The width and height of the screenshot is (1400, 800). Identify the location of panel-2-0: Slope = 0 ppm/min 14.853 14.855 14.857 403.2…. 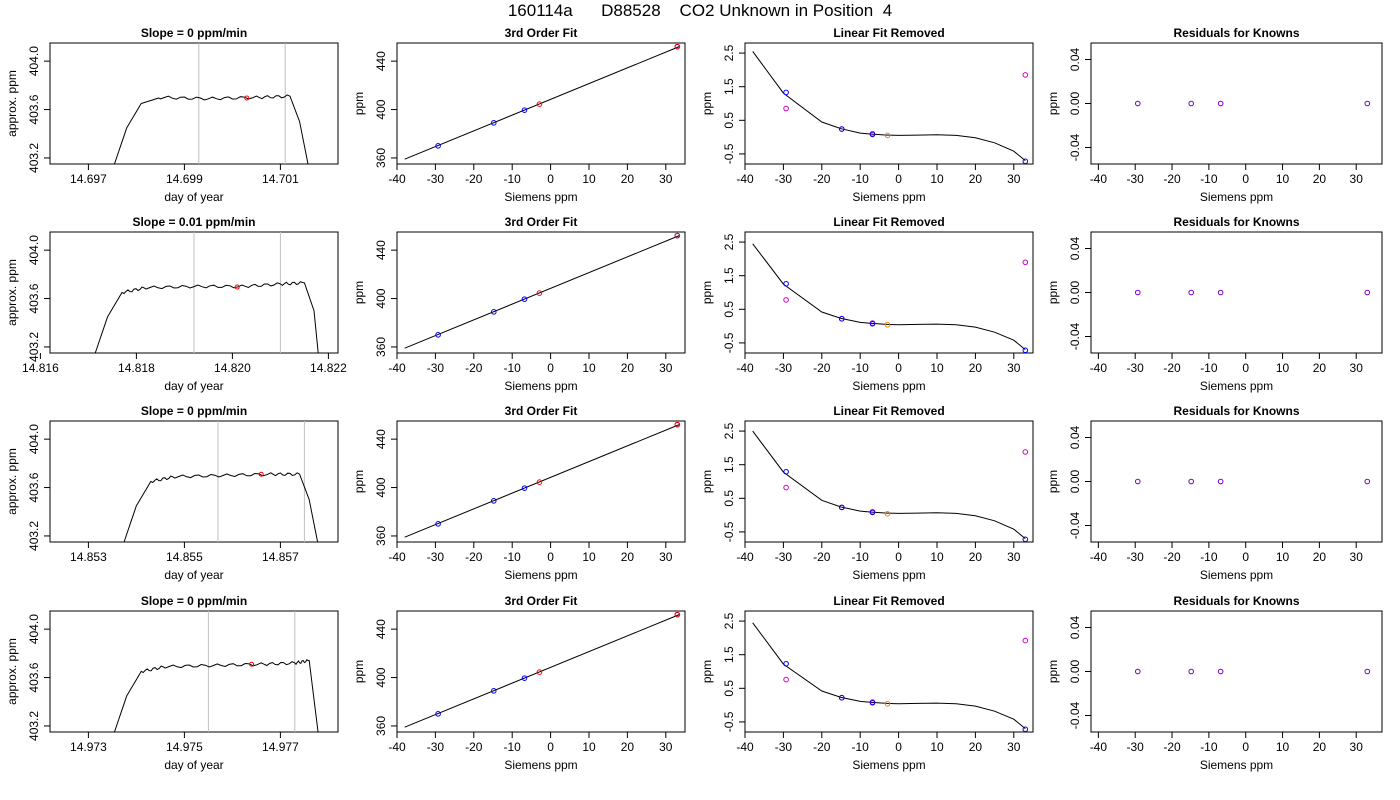
(172, 493).